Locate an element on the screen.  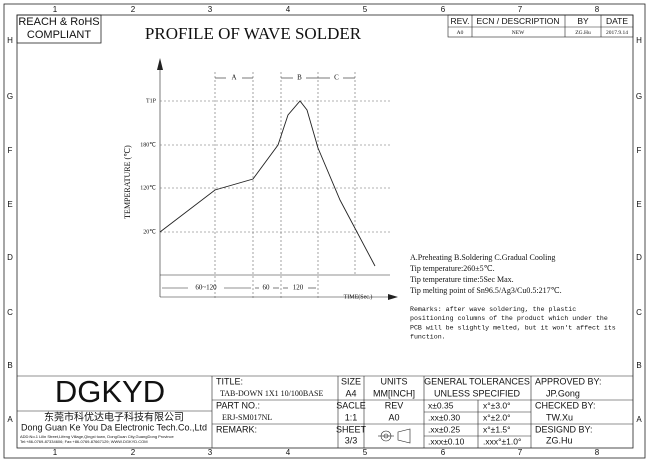
field-label: TITLE: is located at coordinates (229, 381).